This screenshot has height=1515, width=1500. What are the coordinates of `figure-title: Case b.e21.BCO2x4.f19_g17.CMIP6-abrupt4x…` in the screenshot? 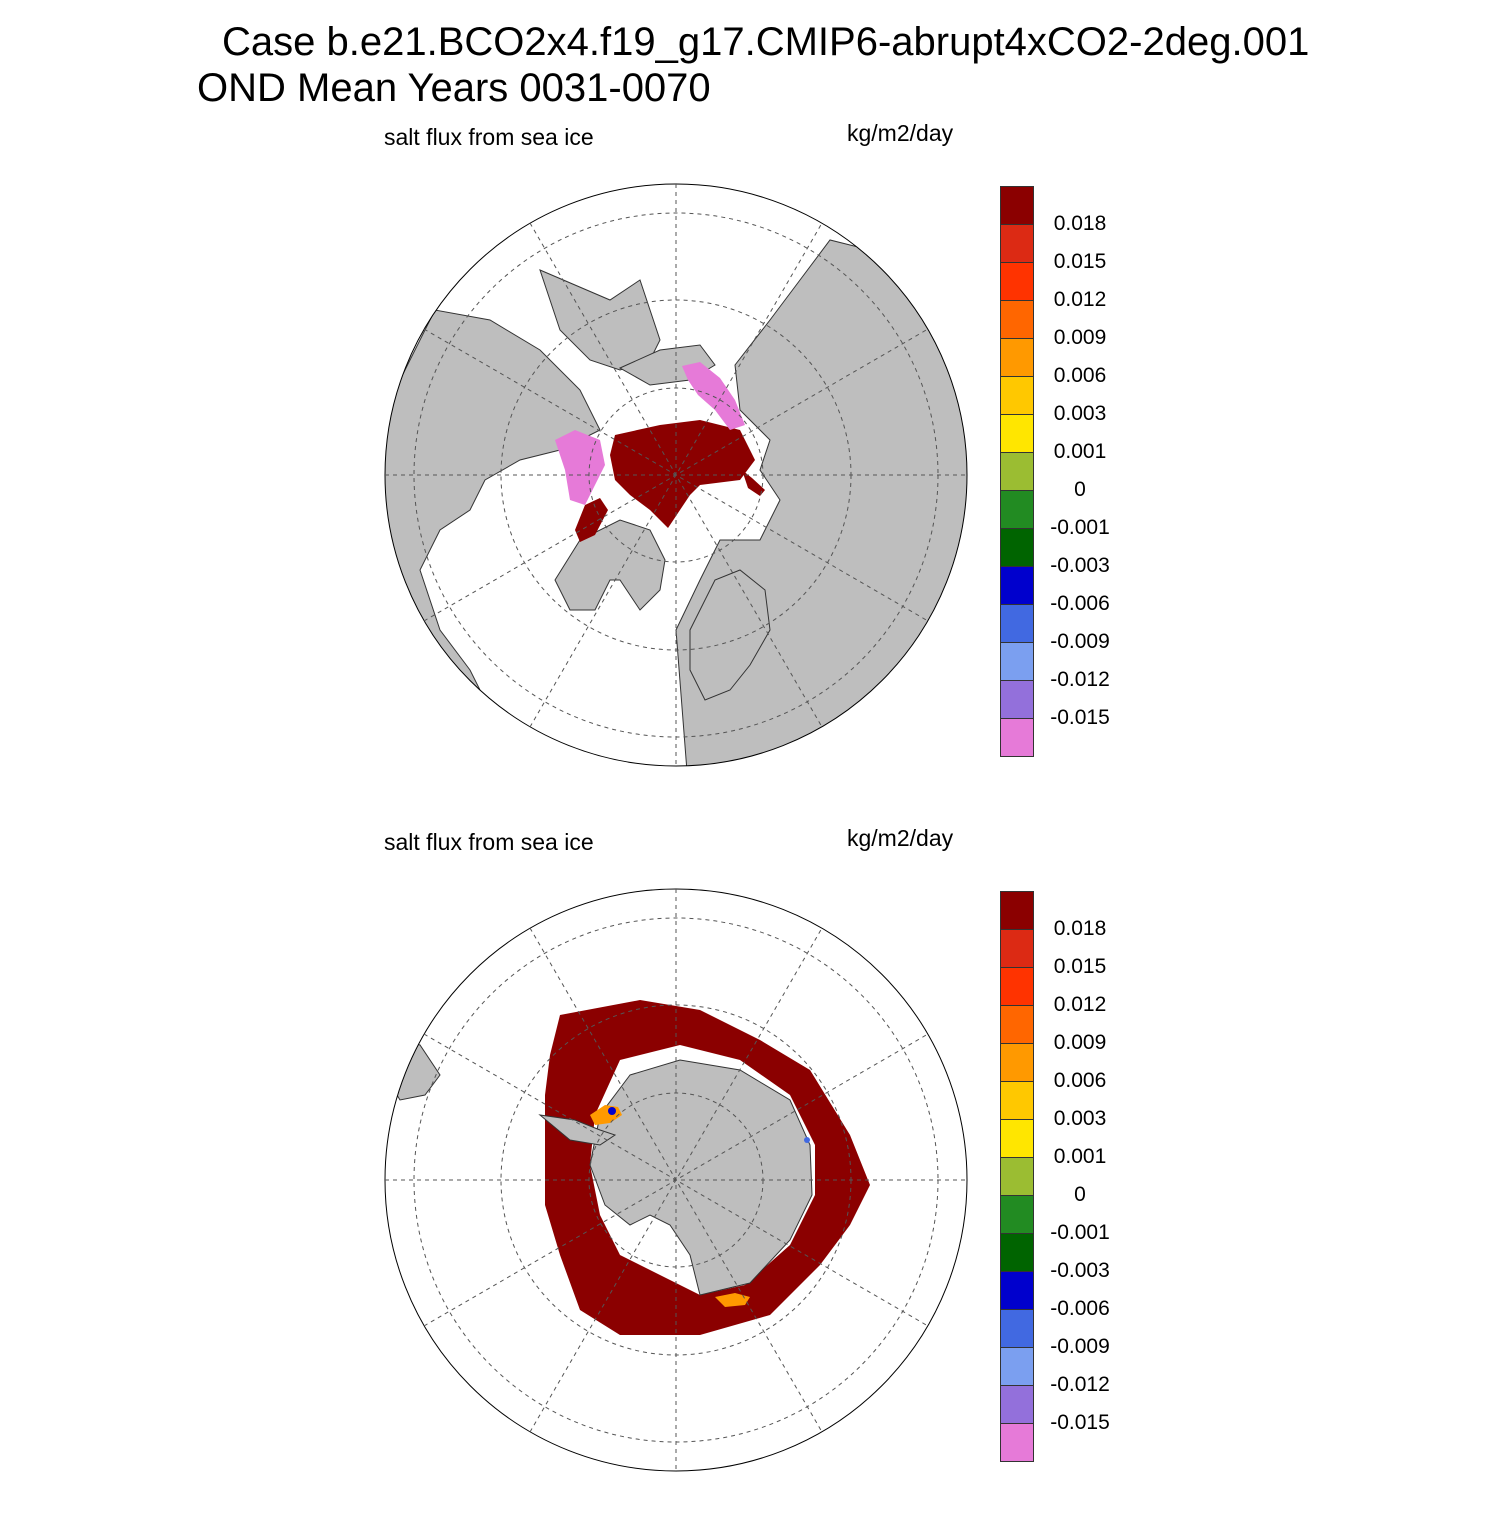 It's located at (766, 42).